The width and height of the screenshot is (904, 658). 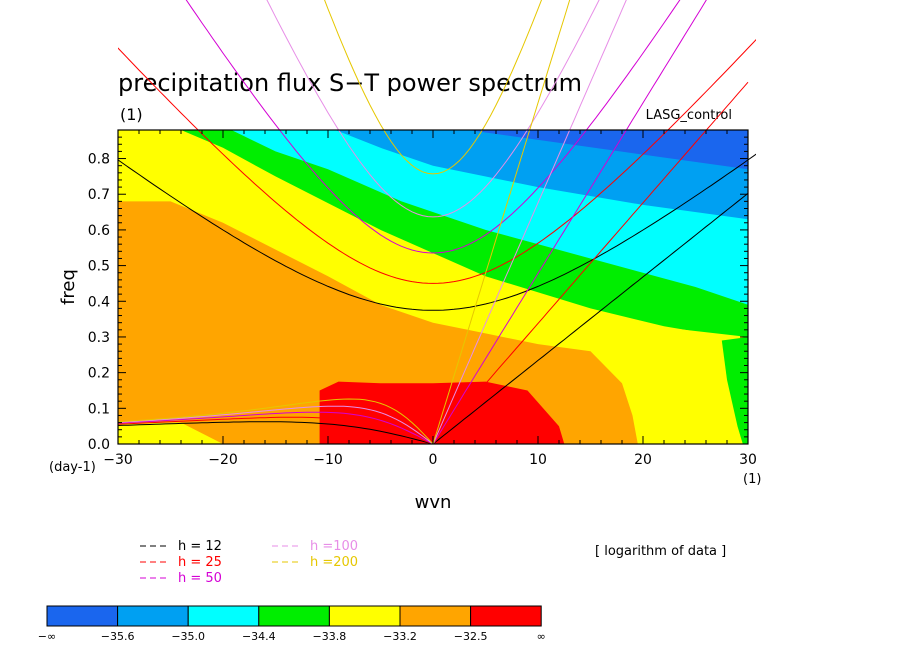 I want to click on y-tick-label: 0.6, so click(x=99, y=231).